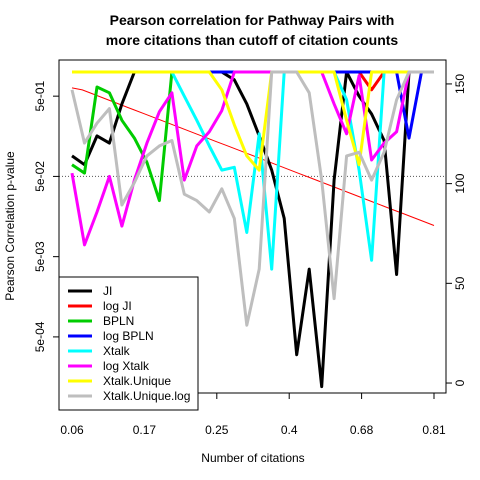 The height and width of the screenshot is (480, 480). I want to click on legend-label: BPLN, so click(118, 321).